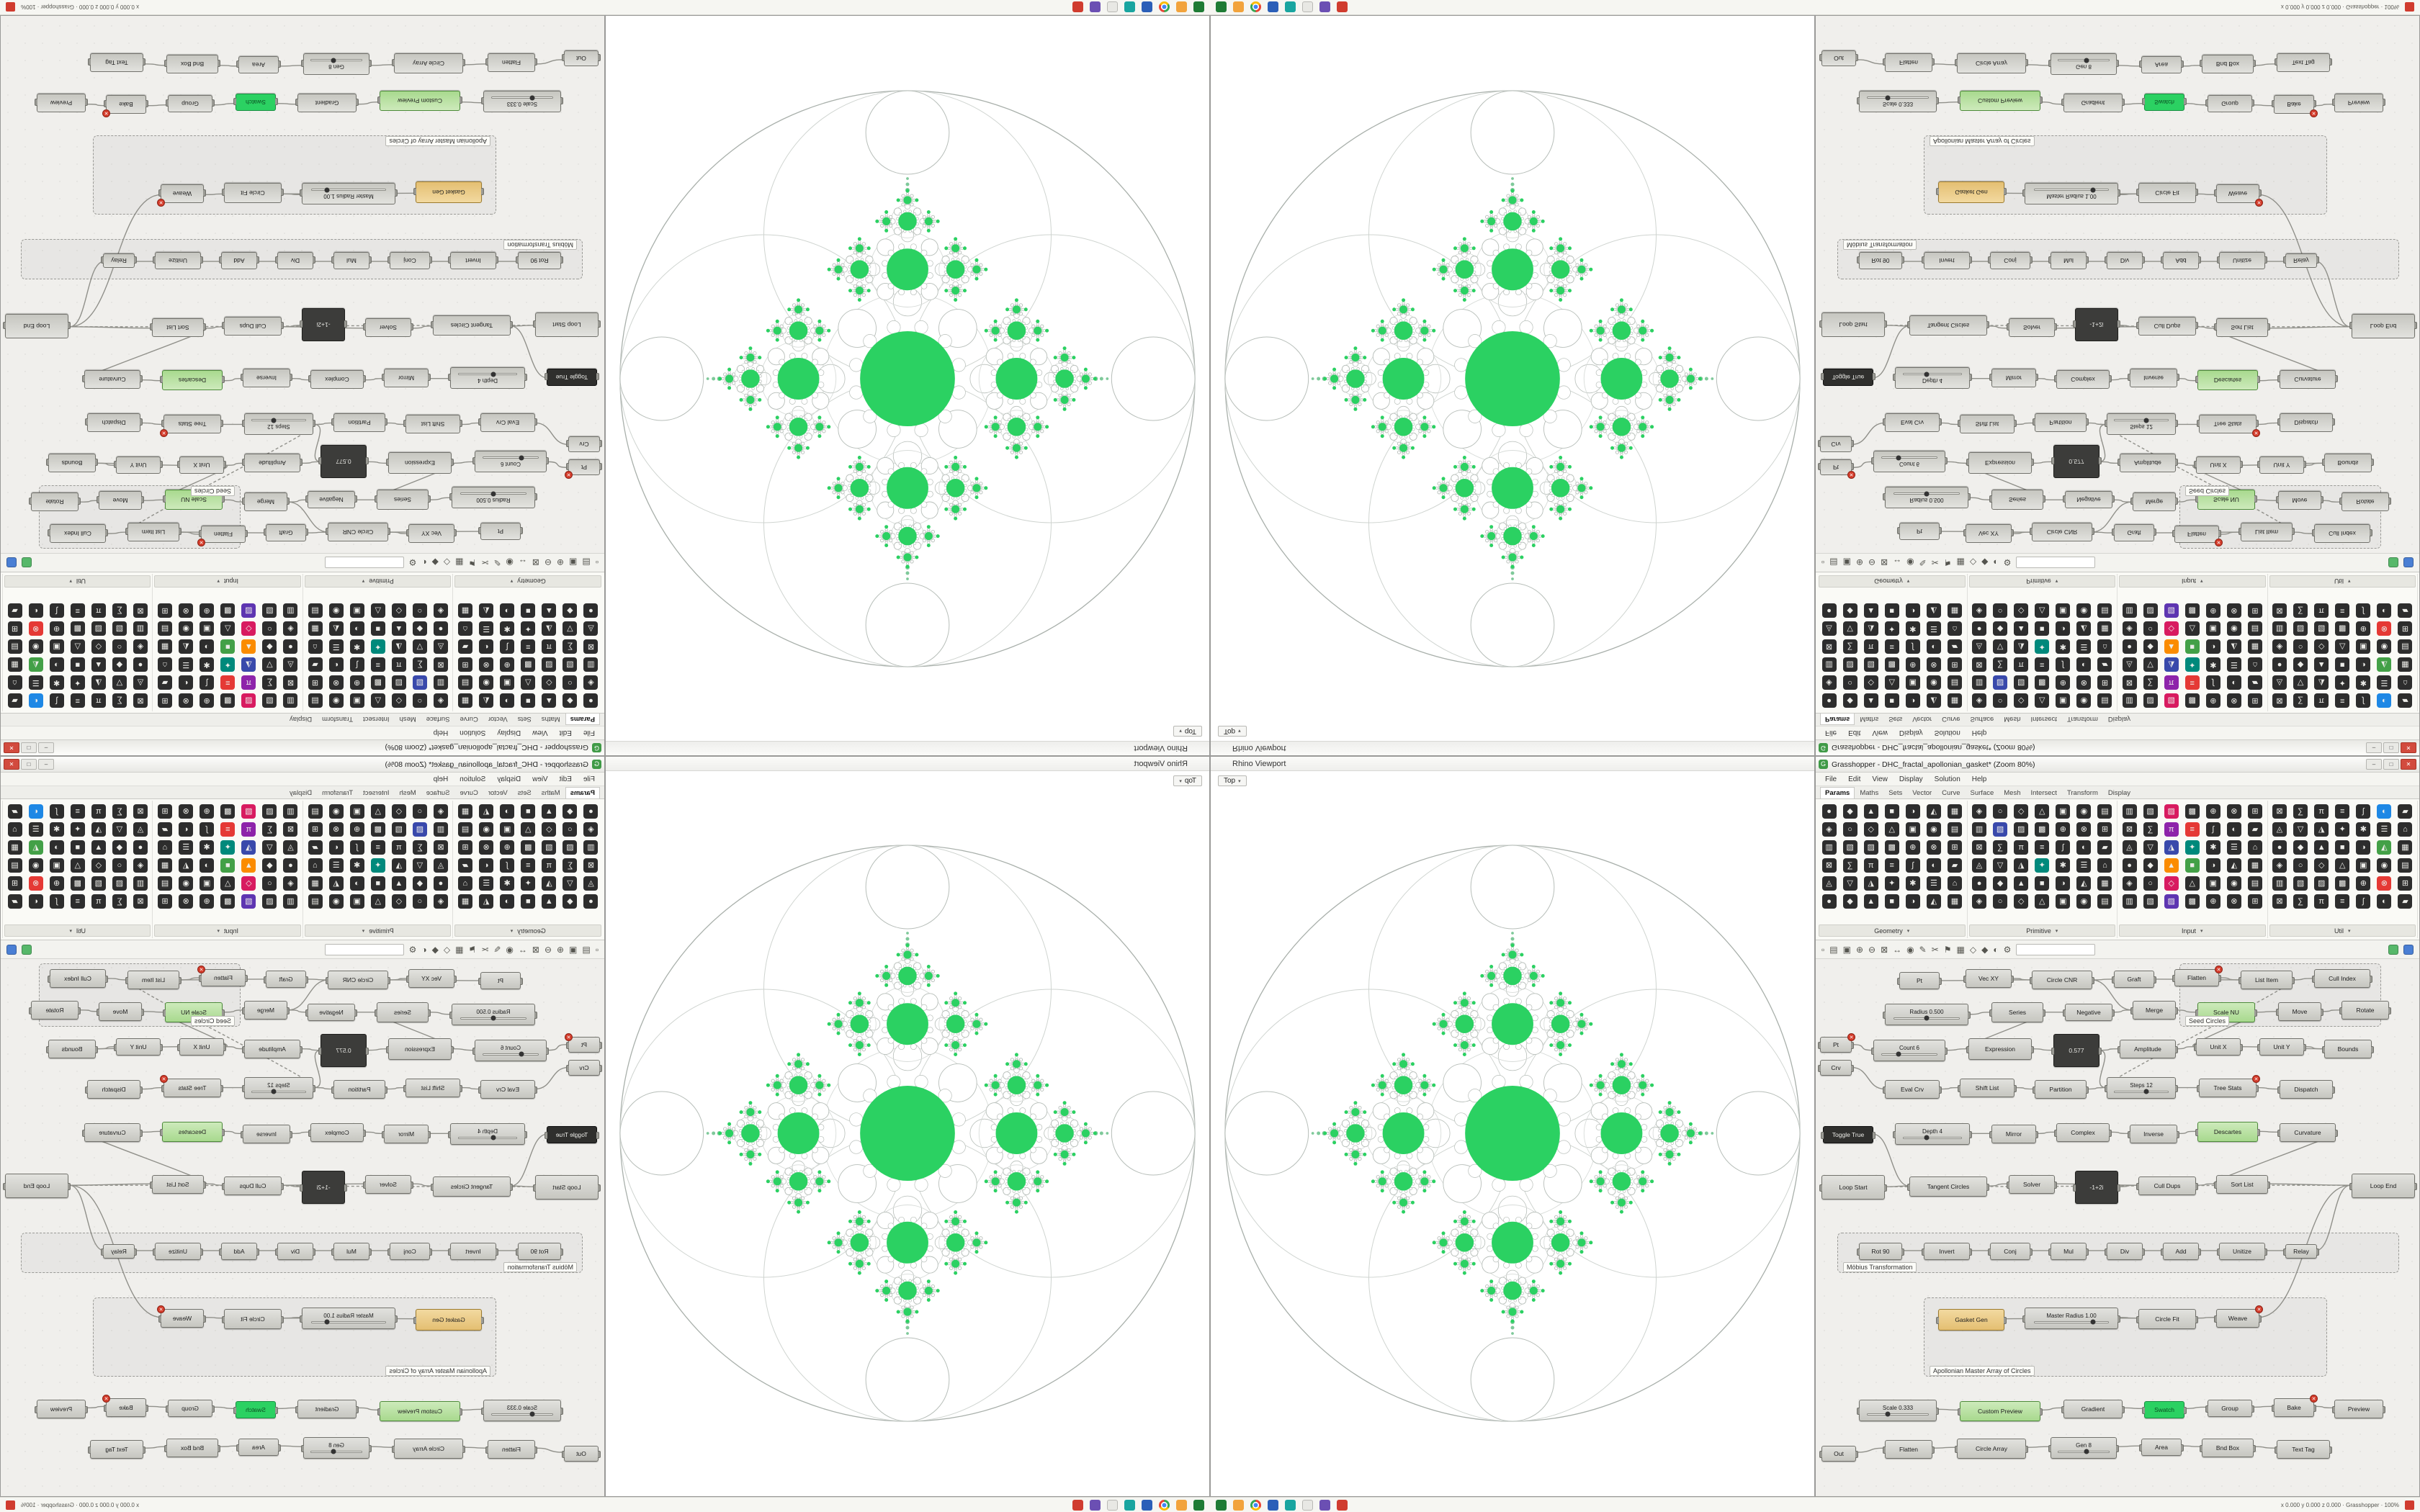 The height and width of the screenshot is (1512, 2420). Describe the element at coordinates (265, 501) in the screenshot. I see `gh-node-merge: Merge` at that location.